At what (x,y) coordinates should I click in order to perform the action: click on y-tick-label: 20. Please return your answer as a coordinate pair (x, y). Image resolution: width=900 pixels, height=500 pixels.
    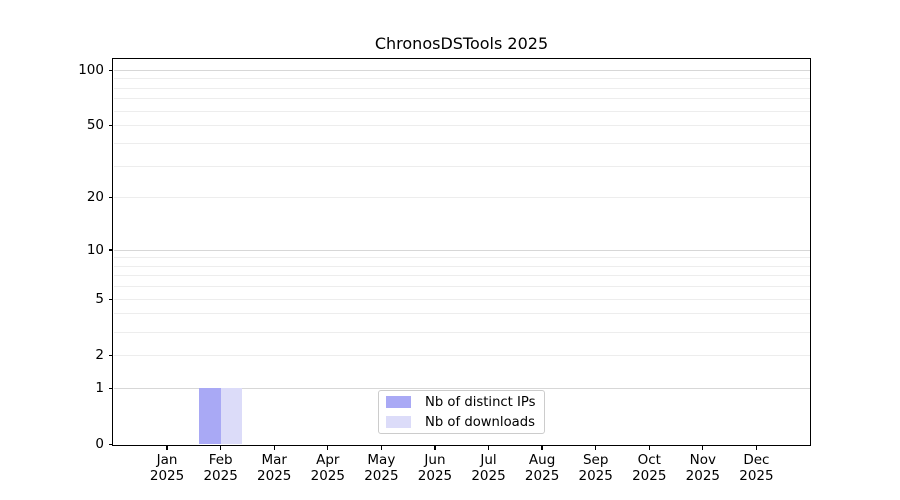
    Looking at the image, I should click on (95, 197).